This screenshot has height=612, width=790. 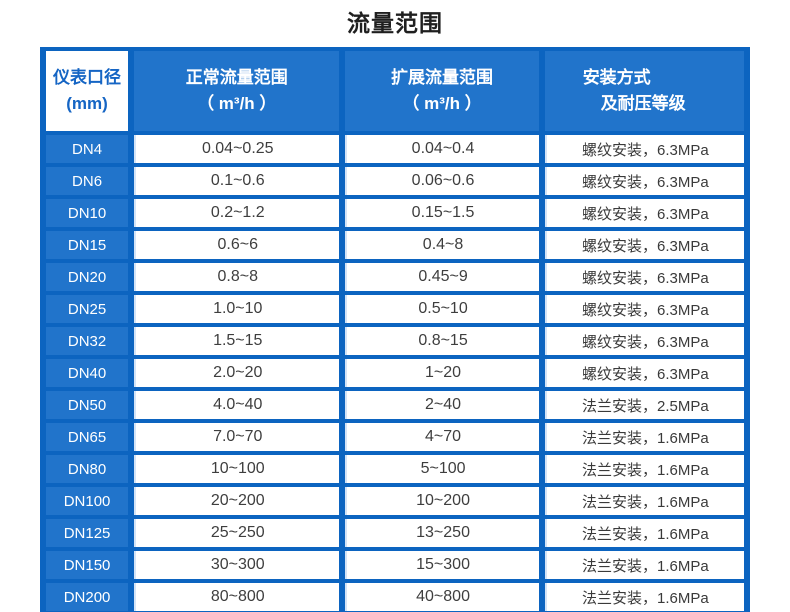 I want to click on header-extended-range: 扩展流量范围 （ m³/h ）, so click(x=442, y=91).